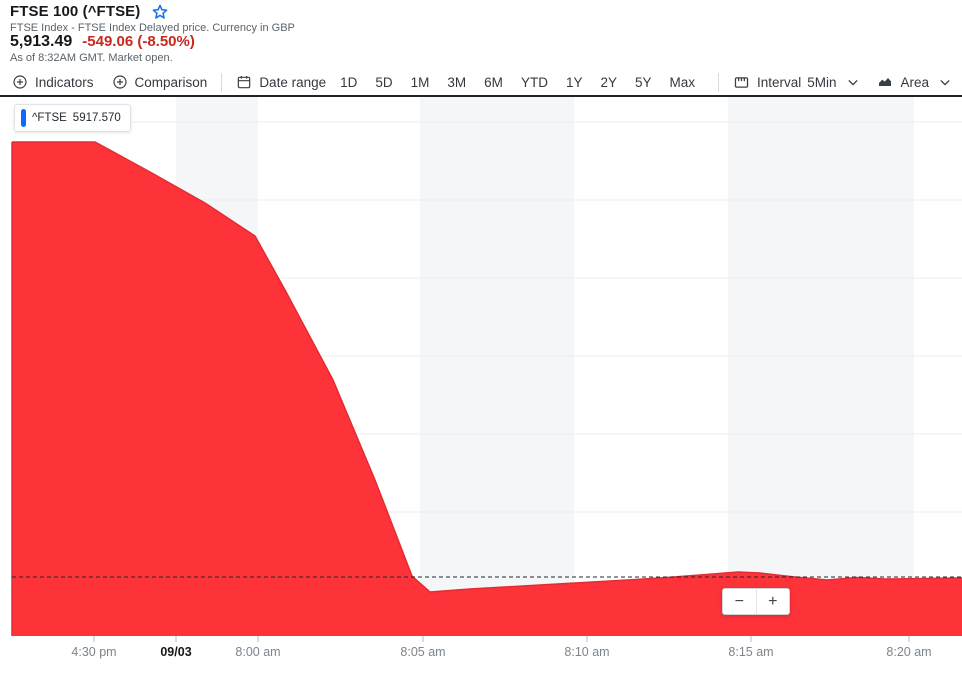 The image size is (962, 677). I want to click on last-price: 5,913.49, so click(41, 41).